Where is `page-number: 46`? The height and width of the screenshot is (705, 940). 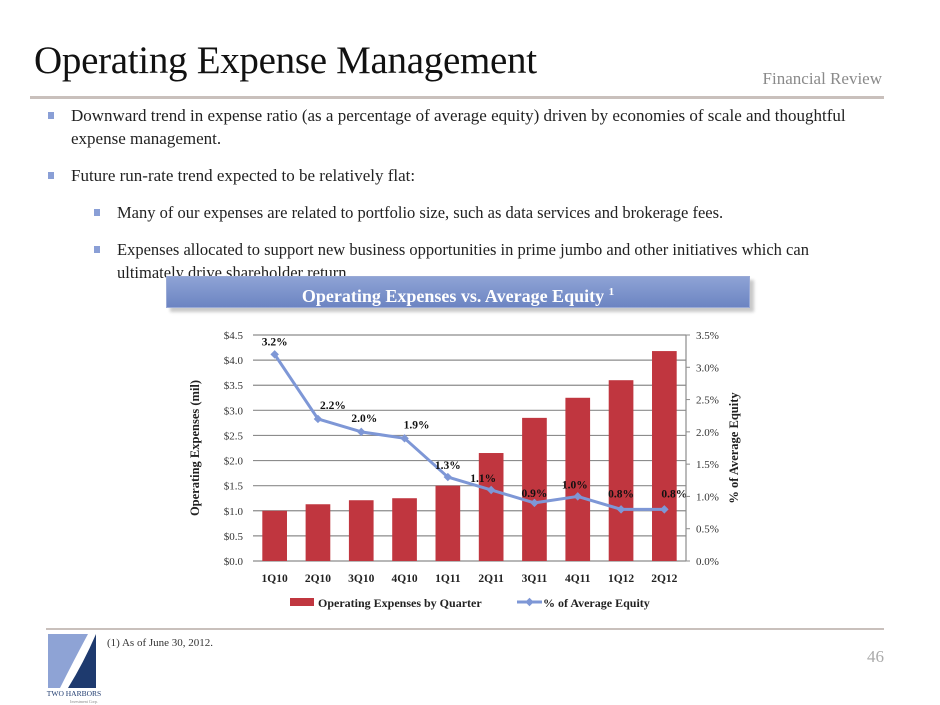
page-number: 46 is located at coordinates (875, 656).